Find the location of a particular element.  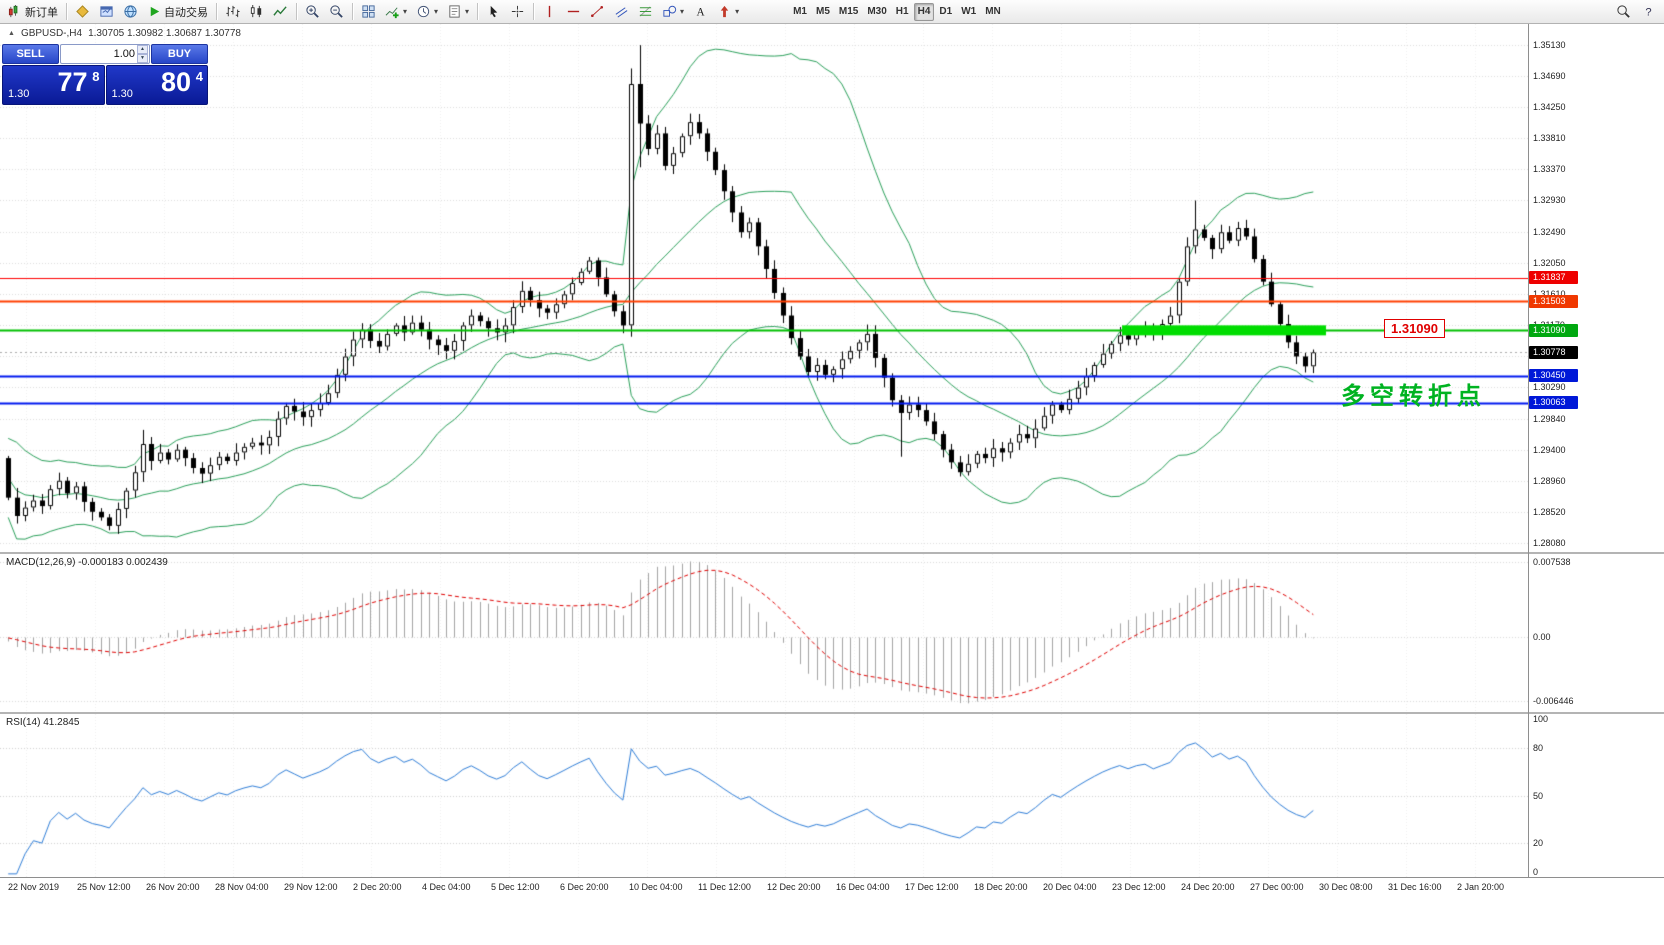

time-label: 24 Dec 20:00 is located at coordinates (1208, 887).